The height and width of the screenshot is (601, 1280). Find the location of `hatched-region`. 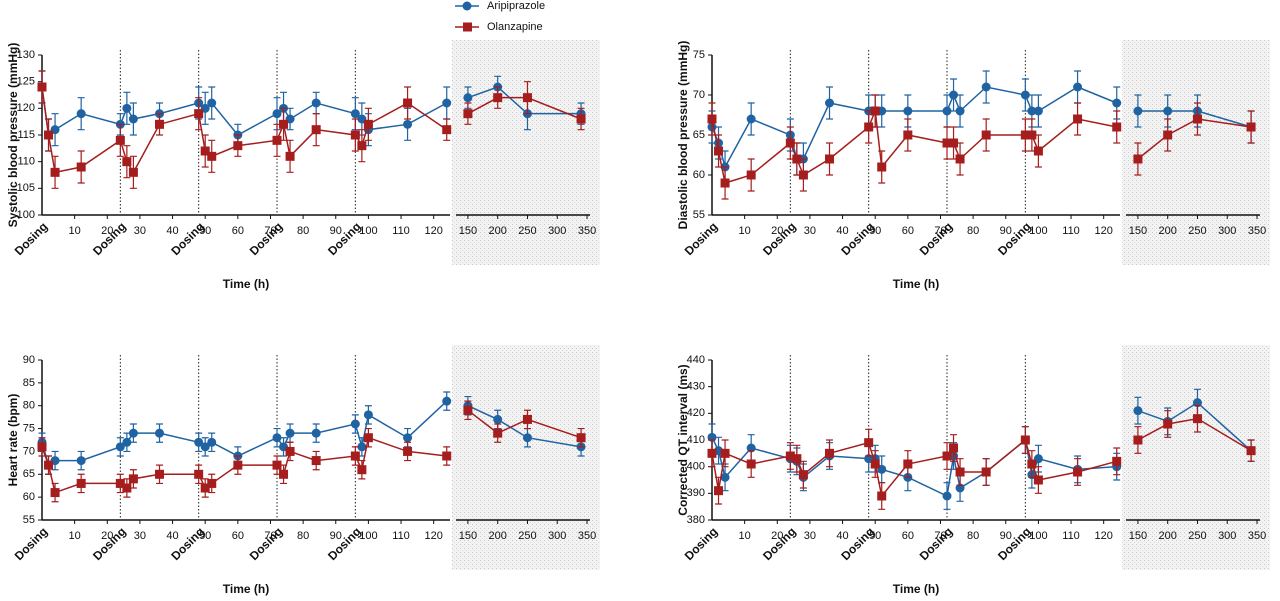

hatched-region is located at coordinates (1196, 457).